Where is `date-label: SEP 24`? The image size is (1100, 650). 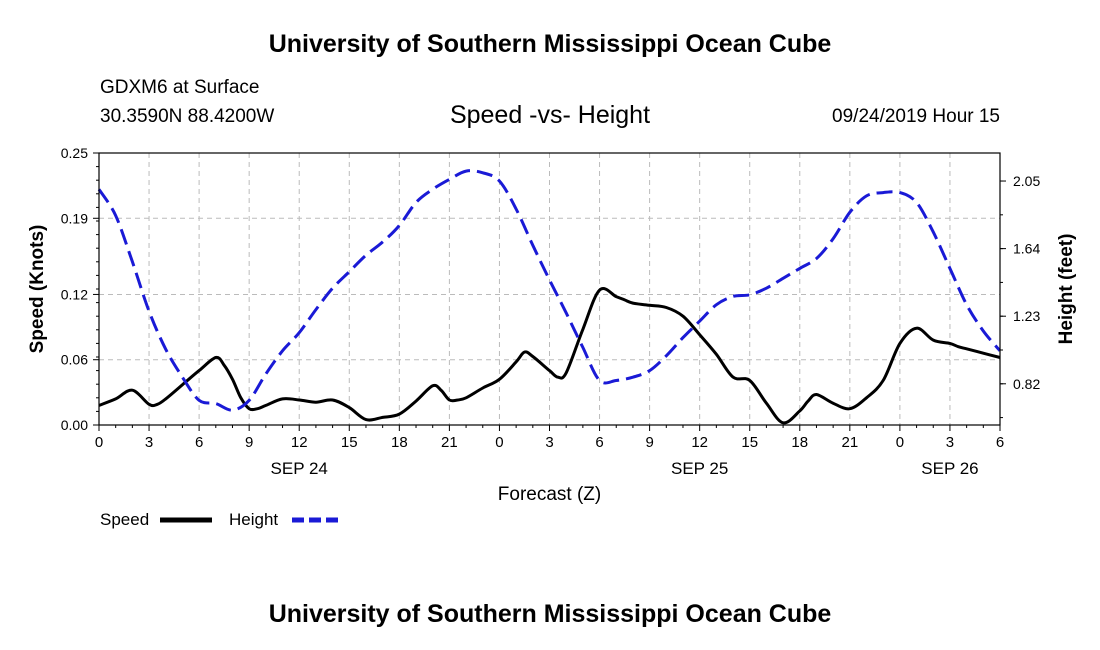 date-label: SEP 24 is located at coordinates (299, 468).